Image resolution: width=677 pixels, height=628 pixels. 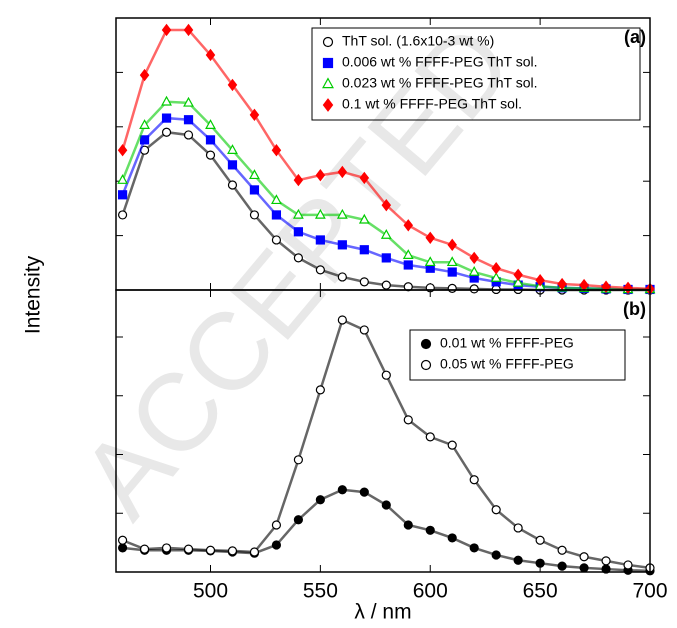 What do you see at coordinates (507, 364) in the screenshot?
I see `legend-label: 0.05 wt % FFFF-PEG` at bounding box center [507, 364].